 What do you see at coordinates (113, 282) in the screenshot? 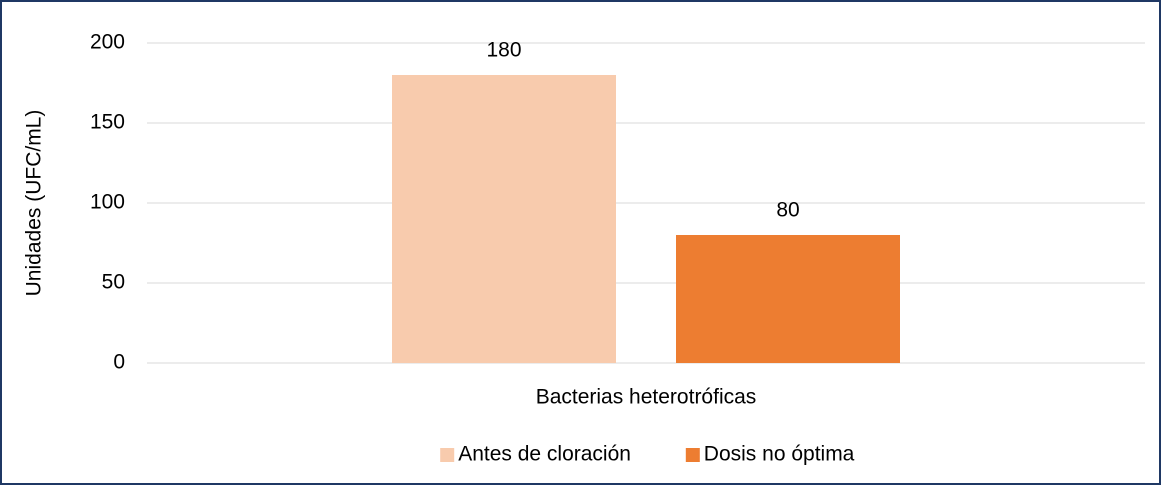
I see `y-tick-label: 50` at bounding box center [113, 282].